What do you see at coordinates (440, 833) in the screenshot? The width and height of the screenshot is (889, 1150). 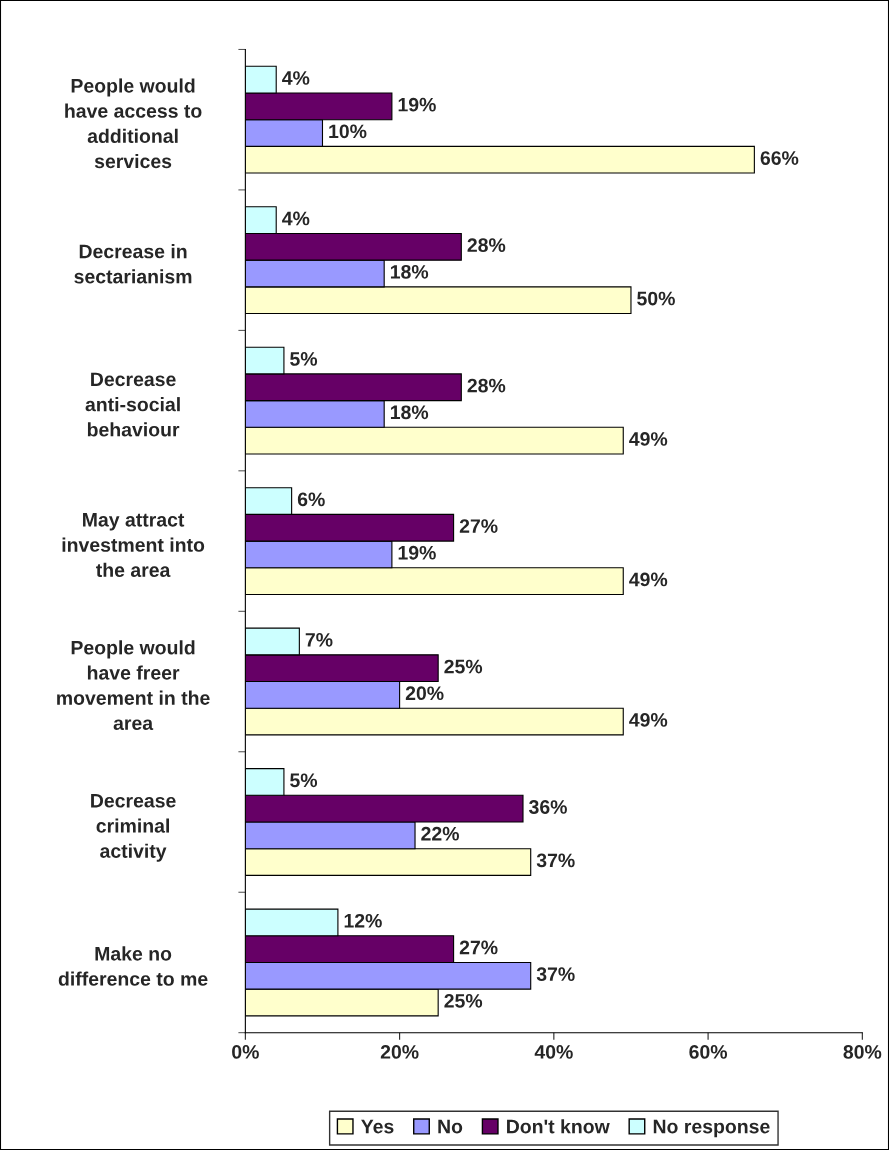 I see `data-label: 22%` at bounding box center [440, 833].